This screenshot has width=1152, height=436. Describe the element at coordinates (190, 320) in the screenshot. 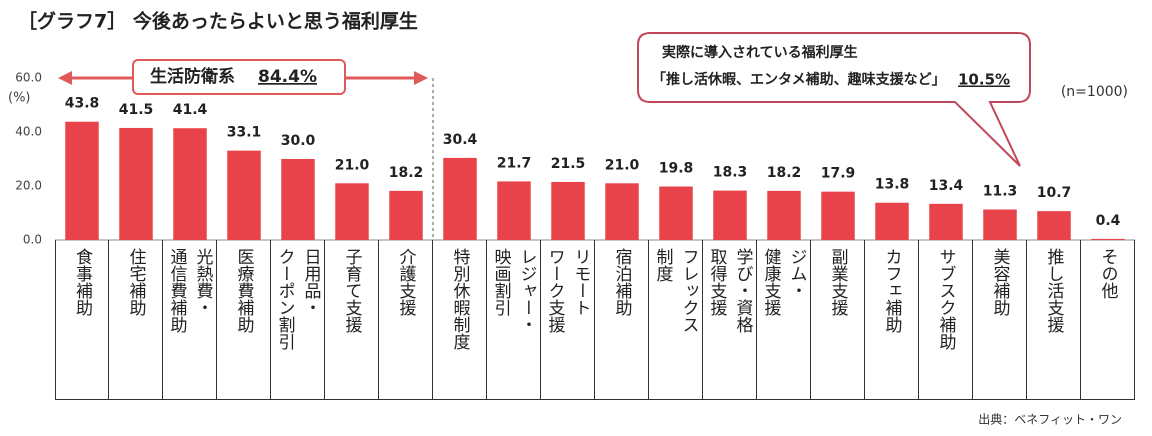

I see `category-label: 光熱費・ 通信費補助` at that location.